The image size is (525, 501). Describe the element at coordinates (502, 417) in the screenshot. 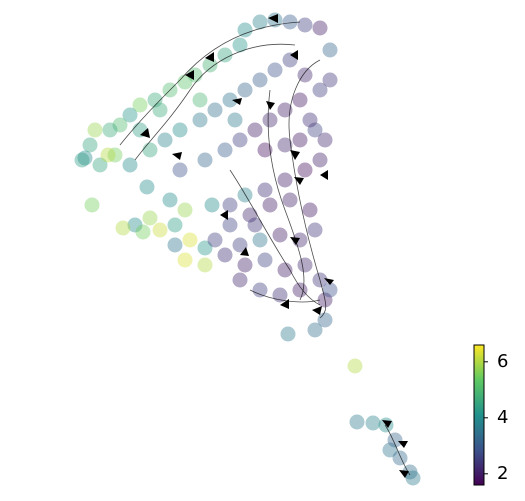

I see `colorbar-tick-label: 4` at that location.